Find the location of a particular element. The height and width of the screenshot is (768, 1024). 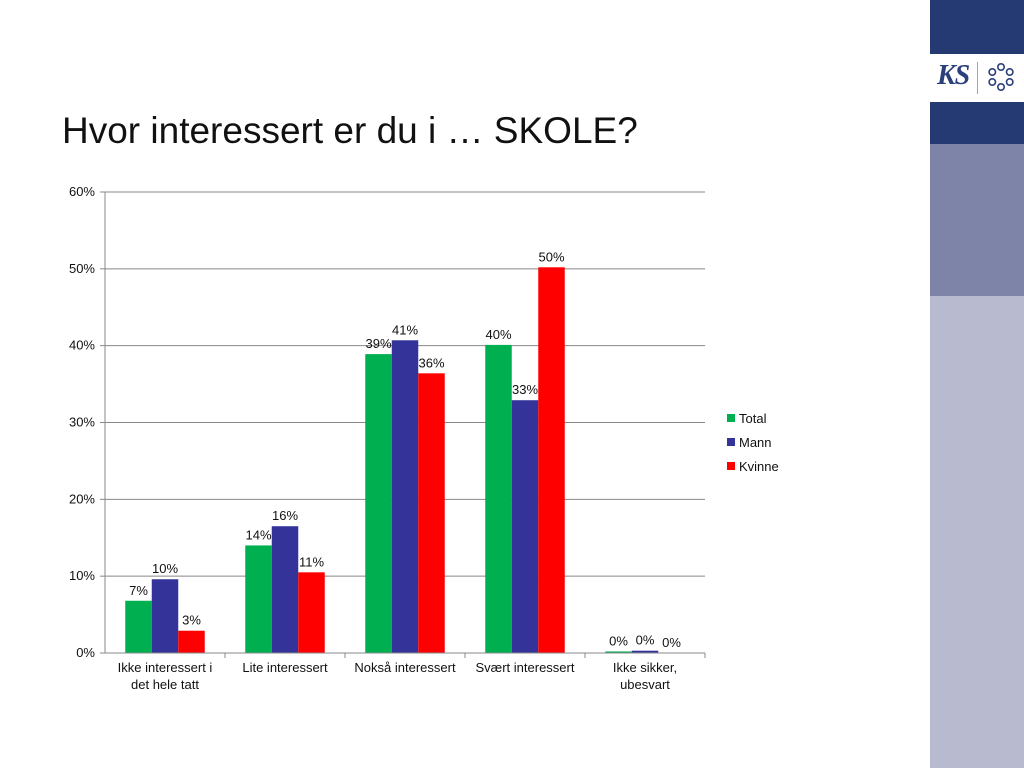

y-tick-label: 30% is located at coordinates (82, 422).